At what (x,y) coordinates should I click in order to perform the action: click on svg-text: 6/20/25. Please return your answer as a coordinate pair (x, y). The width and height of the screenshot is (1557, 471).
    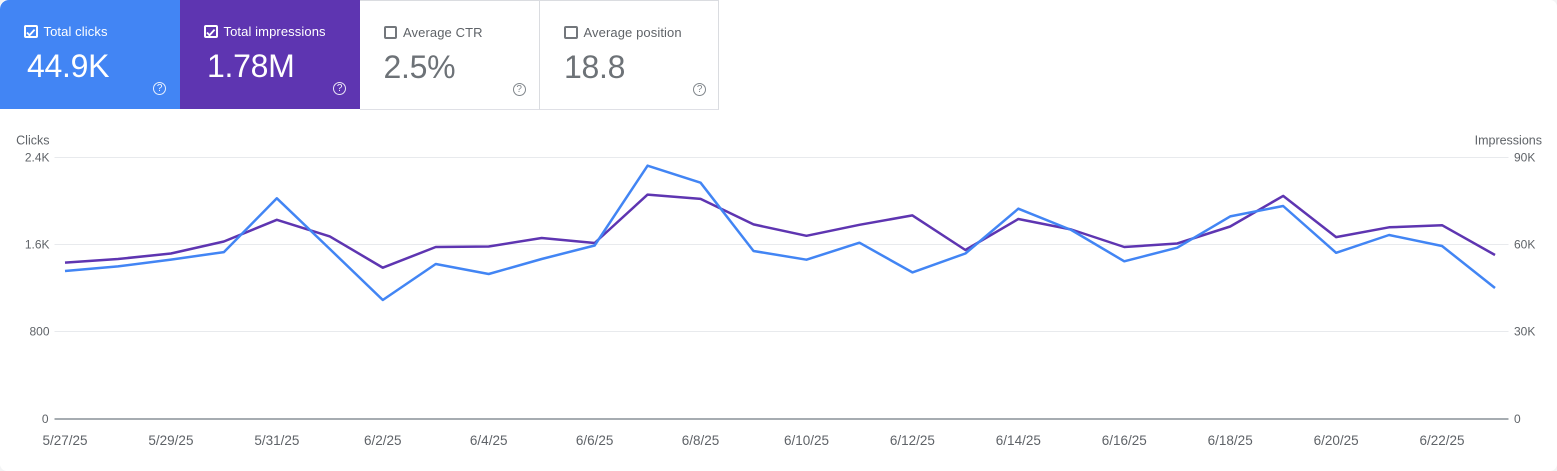
    Looking at the image, I should click on (1336, 440).